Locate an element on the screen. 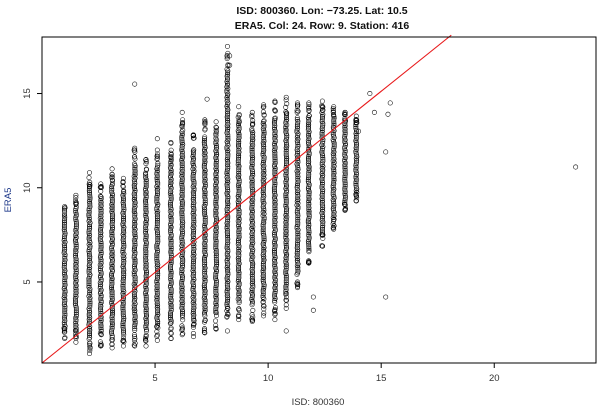 The height and width of the screenshot is (412, 601). y-axis-label: ERA5 is located at coordinates (8, 200).